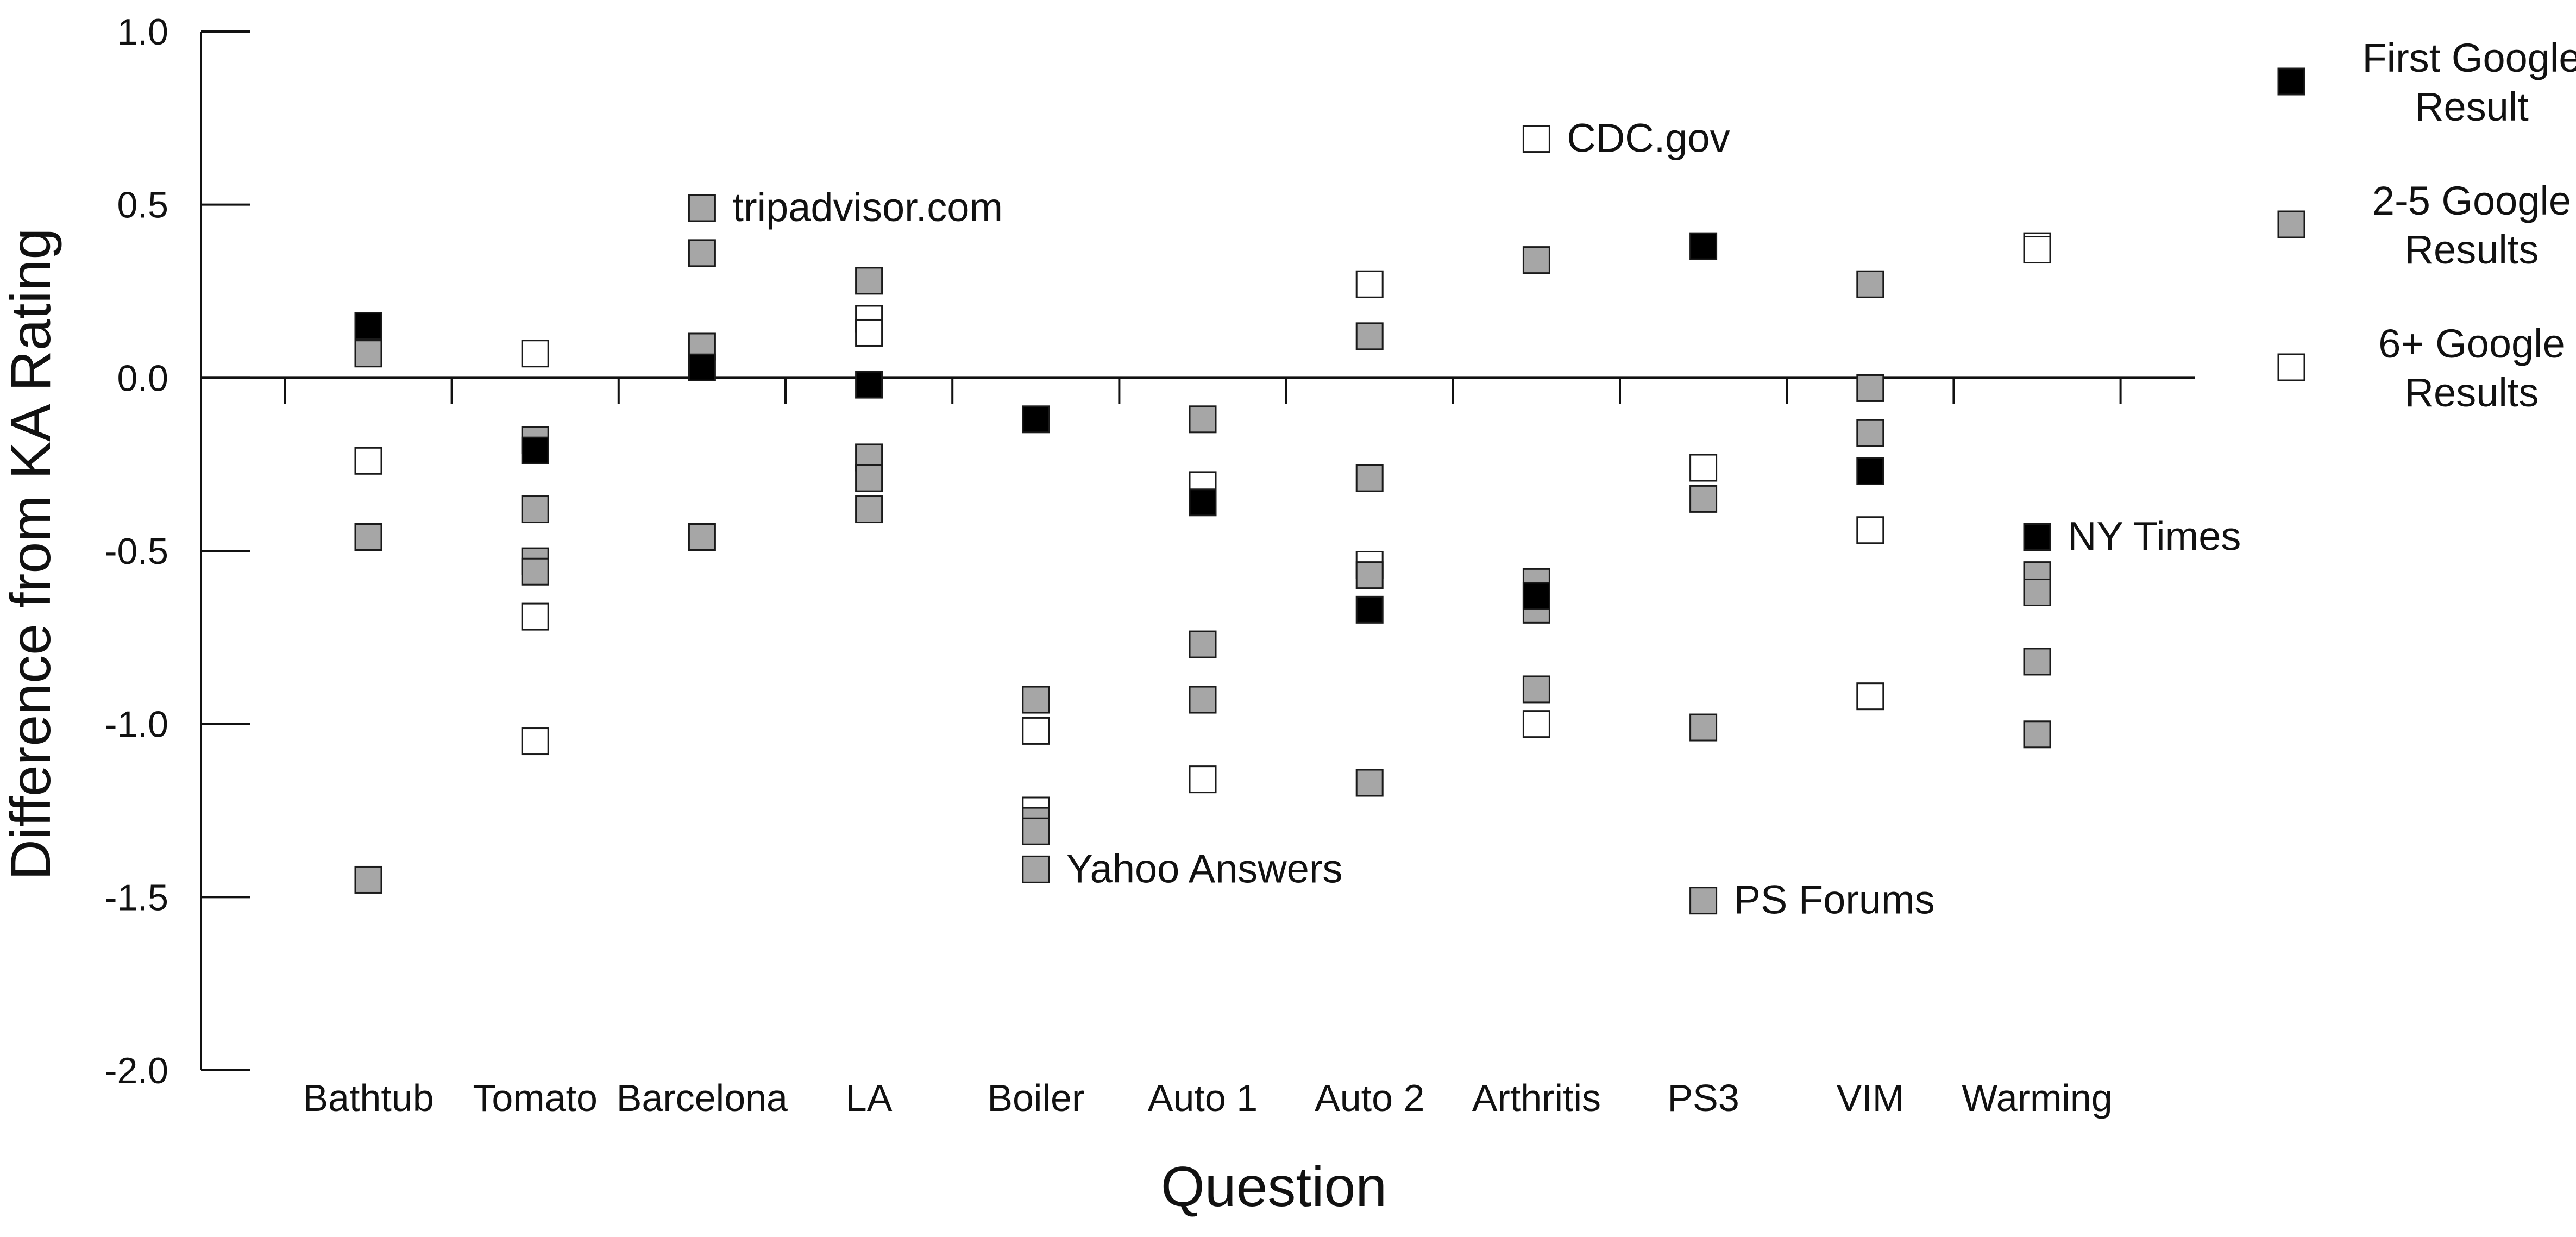 The height and width of the screenshot is (1237, 2576). Describe the element at coordinates (2471, 343) in the screenshot. I see `legend-label: 6+ Google` at that location.